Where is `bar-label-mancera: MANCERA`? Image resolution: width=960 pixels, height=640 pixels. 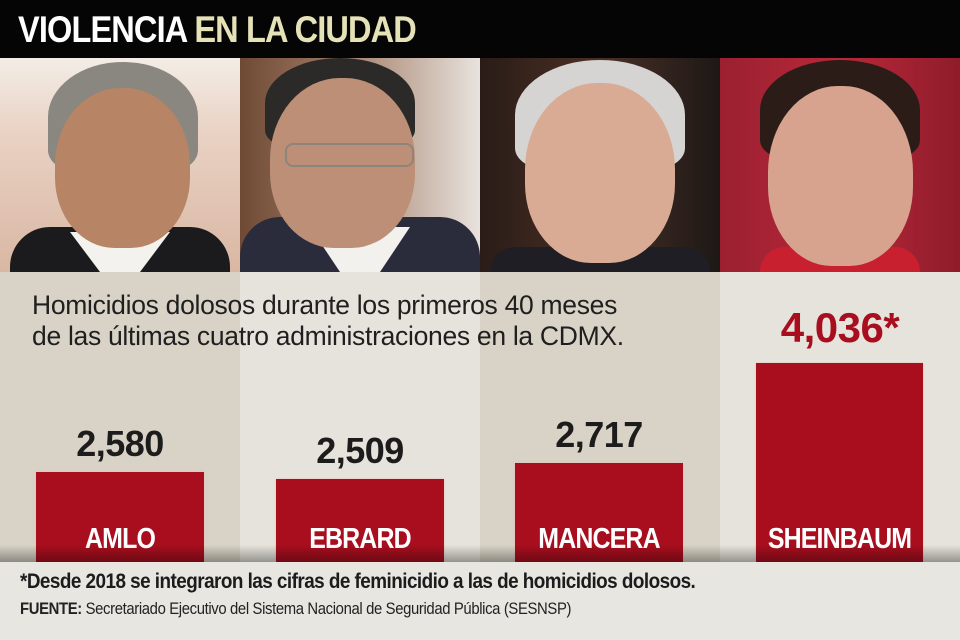 bar-label-mancera: MANCERA is located at coordinates (599, 539).